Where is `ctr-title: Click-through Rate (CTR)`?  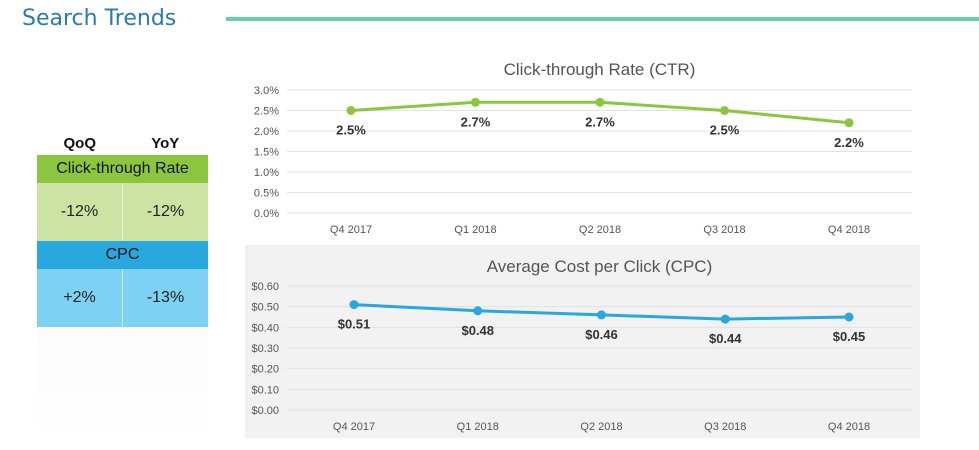
ctr-title: Click-through Rate (CTR) is located at coordinates (600, 69).